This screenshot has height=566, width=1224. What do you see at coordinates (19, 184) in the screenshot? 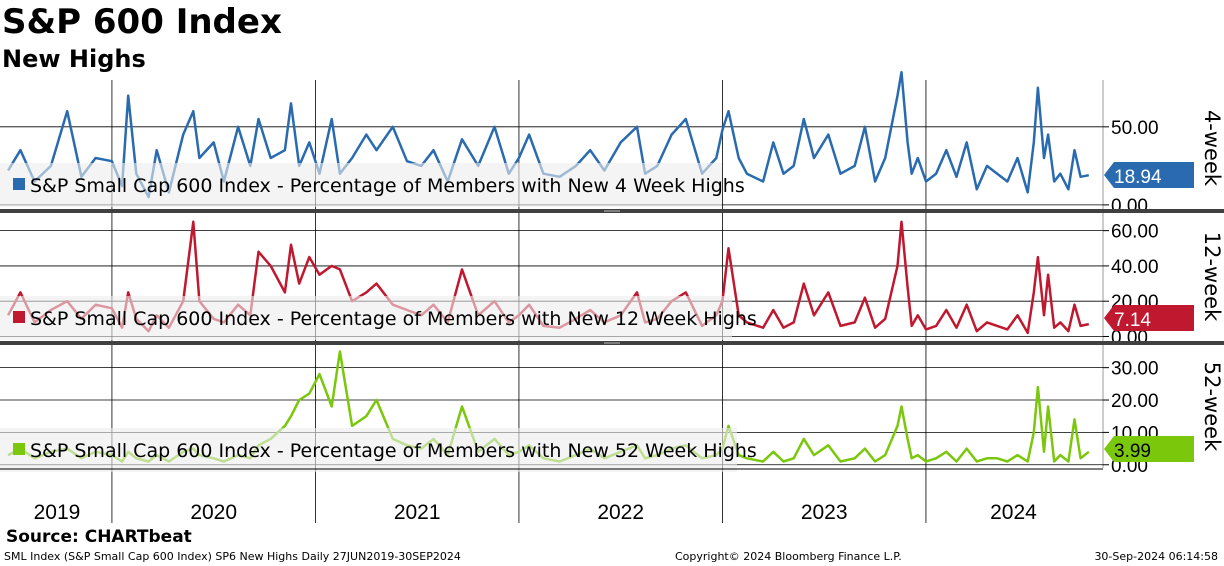
I see `panel0-legend-swatch` at bounding box center [19, 184].